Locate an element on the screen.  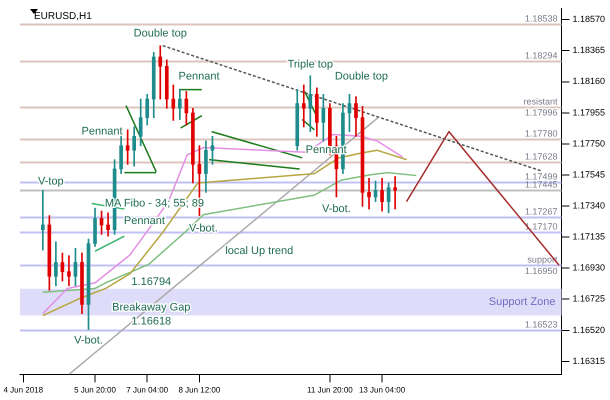
ref-line-label: 1.17780 is located at coordinates (541, 133).